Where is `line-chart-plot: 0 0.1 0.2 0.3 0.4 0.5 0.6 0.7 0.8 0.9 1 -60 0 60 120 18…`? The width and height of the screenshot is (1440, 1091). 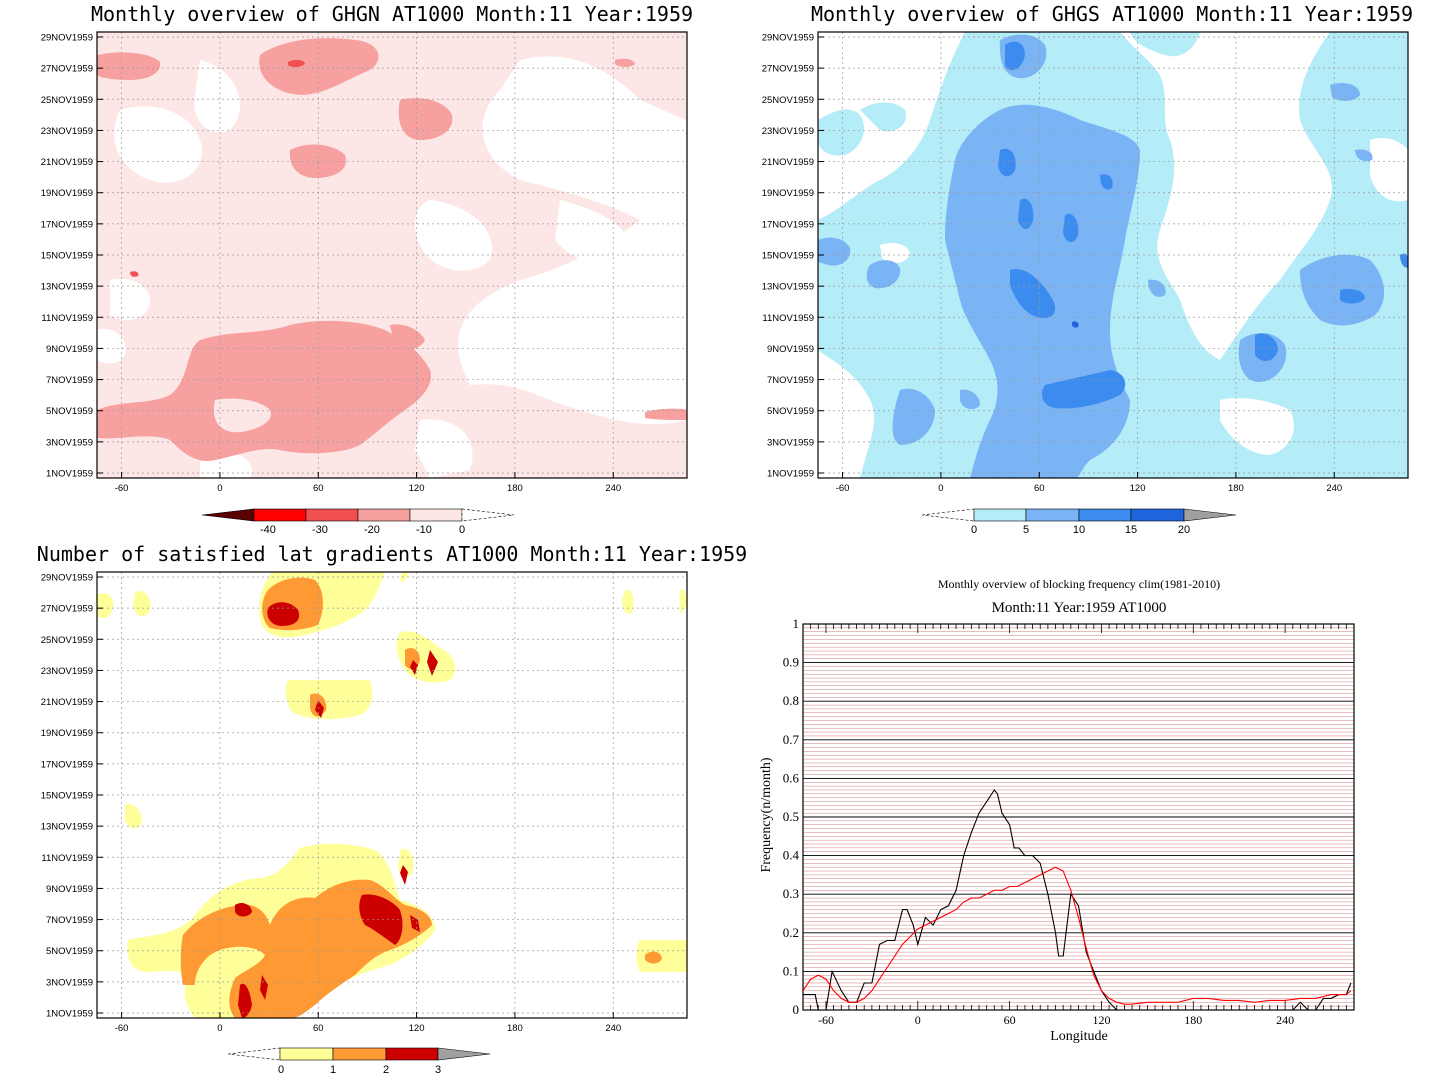 line-chart-plot: 0 0.1 0.2 0.3 0.4 0.5 0.6 0.7 0.8 0.9 1 -60 0 60 120 18… is located at coordinates (1069, 821).